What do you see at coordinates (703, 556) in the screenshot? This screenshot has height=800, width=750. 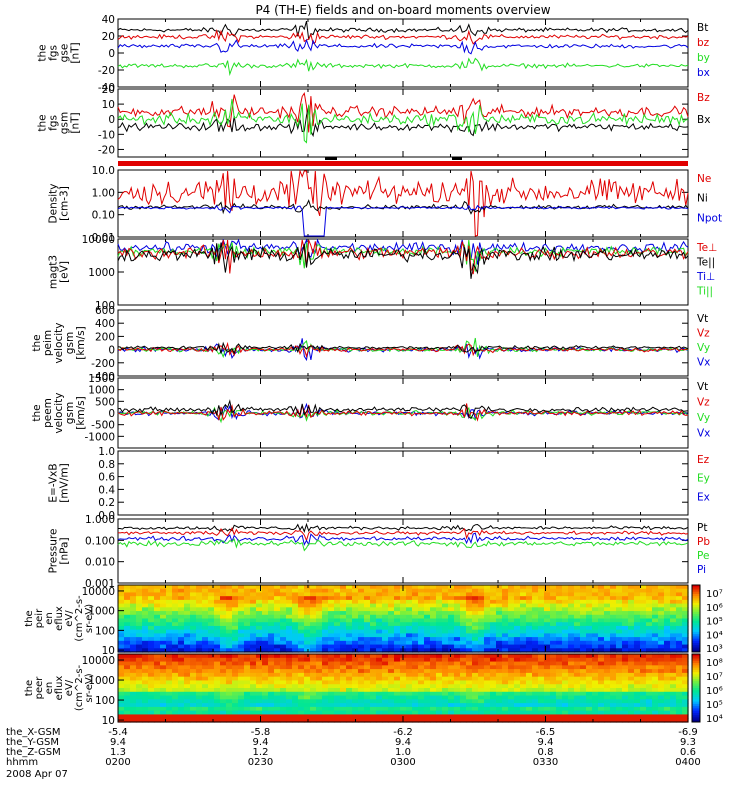 I see `pressure-legend-Pe: Pe` at bounding box center [703, 556].